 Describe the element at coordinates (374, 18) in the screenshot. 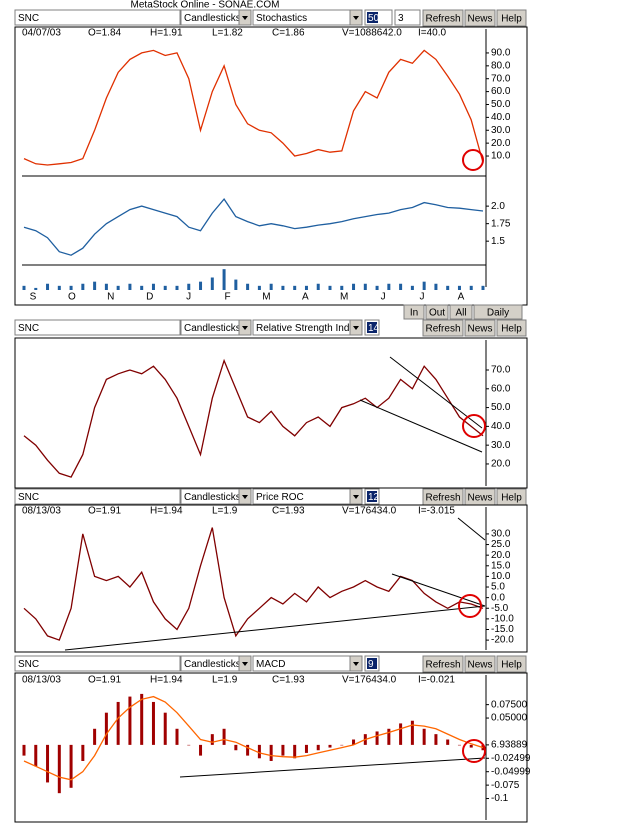

I see `param-field-text: 50` at that location.